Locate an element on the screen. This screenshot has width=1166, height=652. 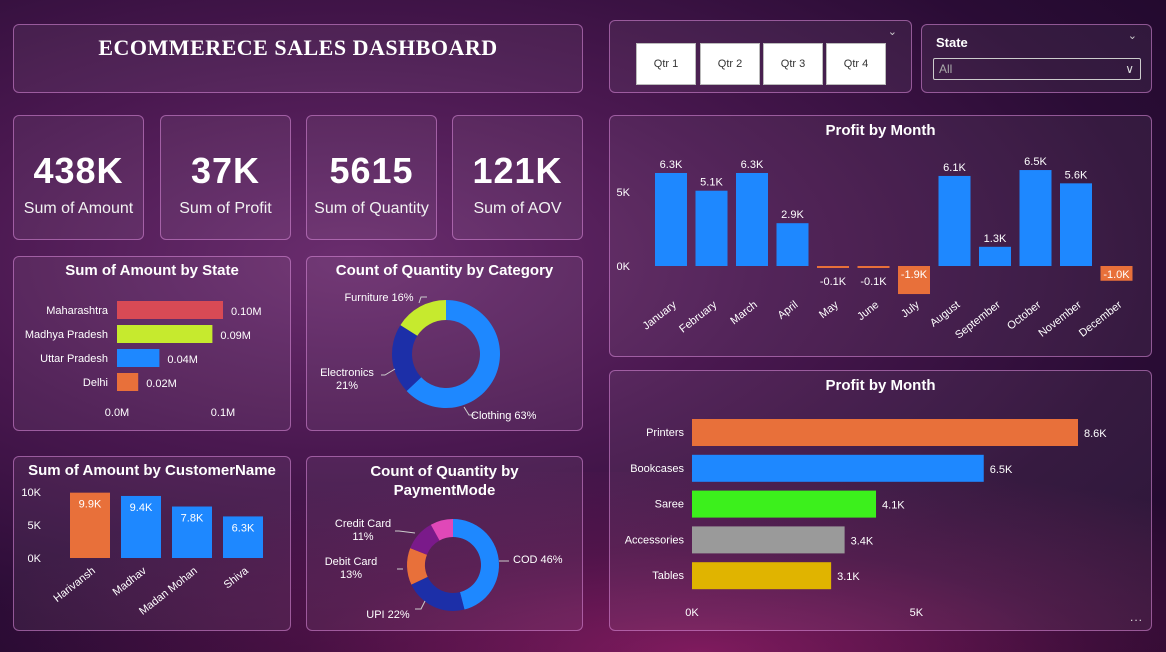
month-data-label: 6.1K is located at coordinates (954, 168).